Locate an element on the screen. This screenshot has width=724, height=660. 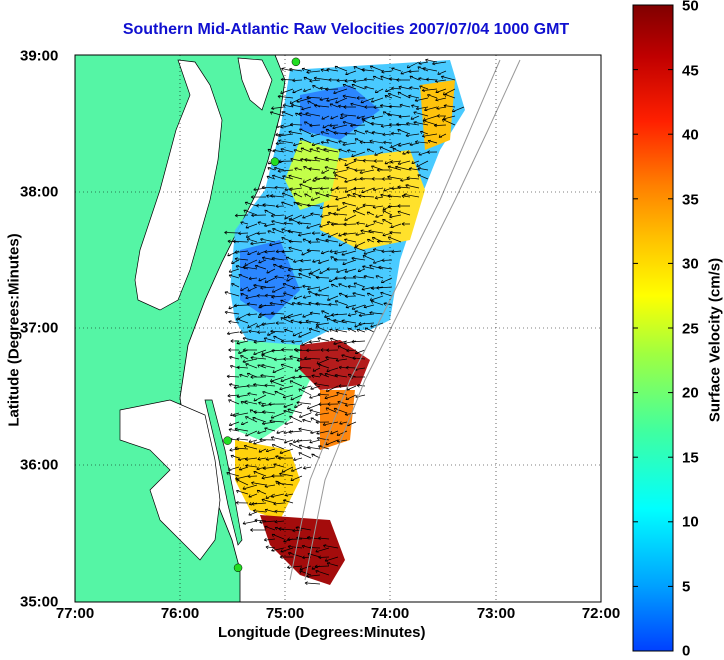
colorbar-tick-label: 45 is located at coordinates (690, 71).